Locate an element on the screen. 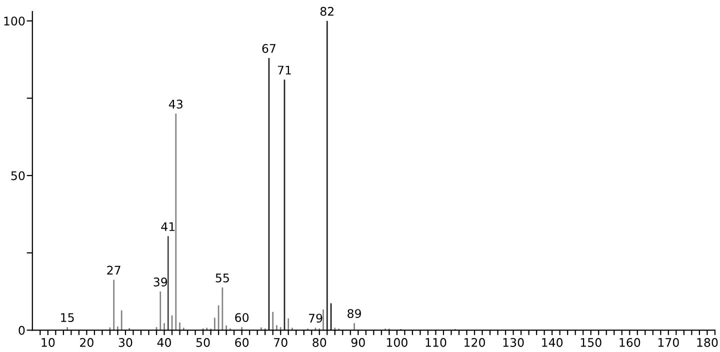 The width and height of the screenshot is (720, 352). y-tick-label: 0 is located at coordinates (21, 330).